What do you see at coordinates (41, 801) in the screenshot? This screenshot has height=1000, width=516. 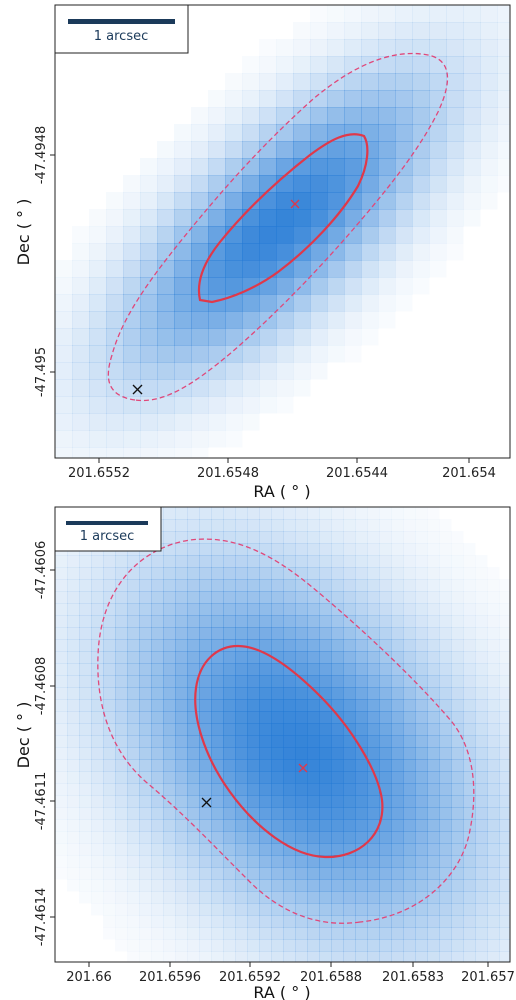 I see `panel-2-y-tick-label: -47.4611` at bounding box center [41, 801].